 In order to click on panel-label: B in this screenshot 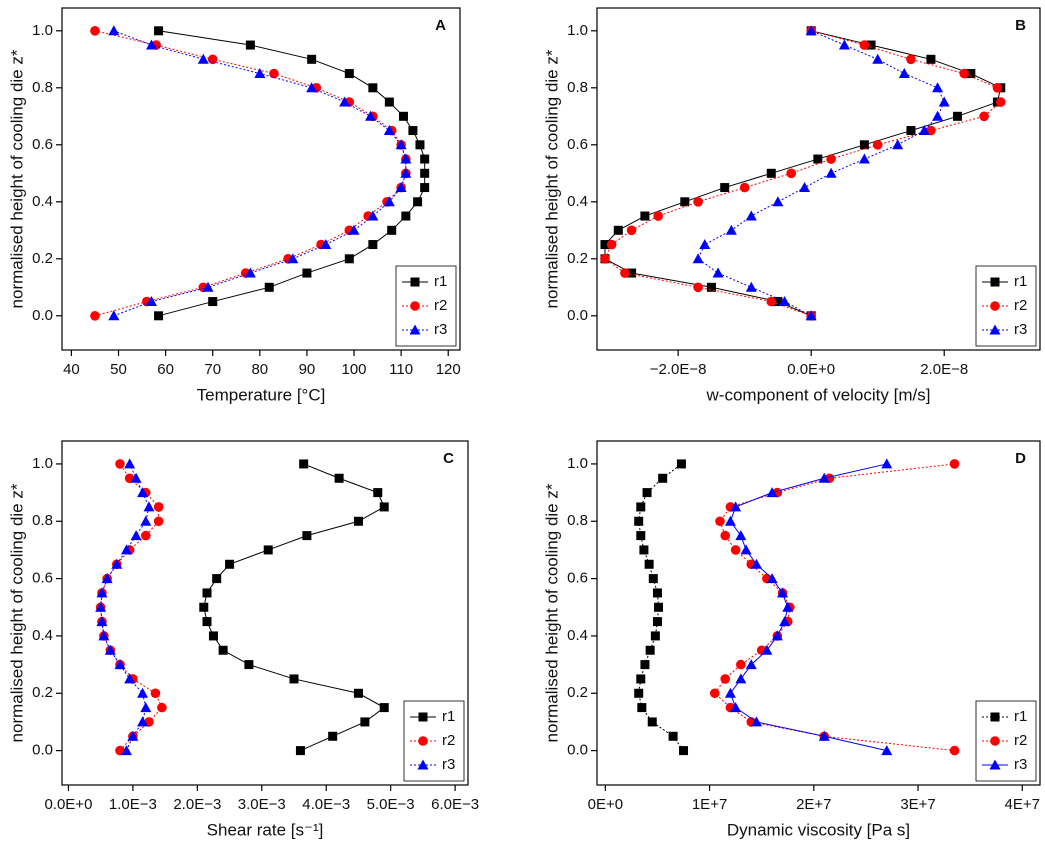, I will do `click(1020, 25)`.